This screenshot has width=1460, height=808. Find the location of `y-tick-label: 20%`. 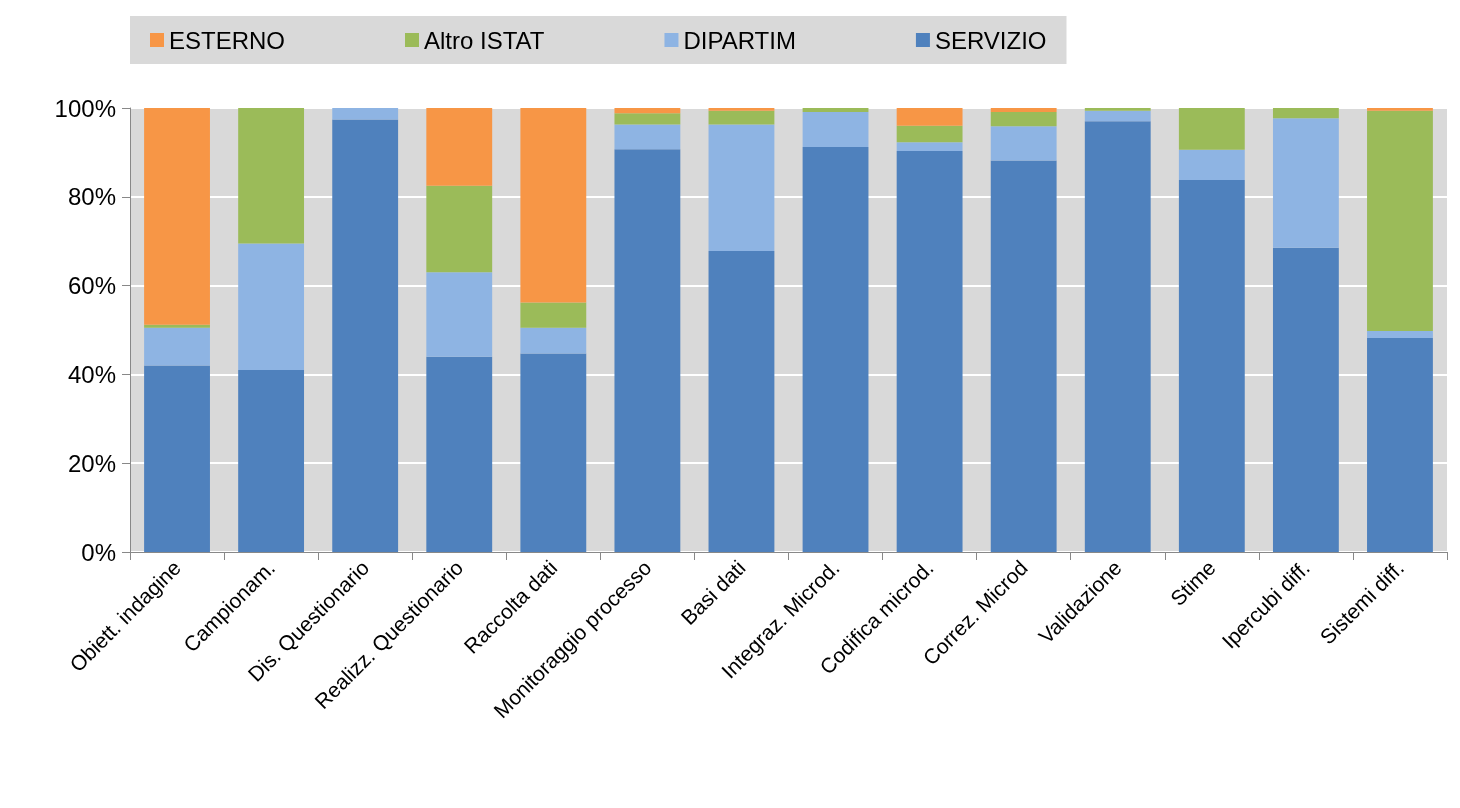

y-tick-label: 20% is located at coordinates (91, 463).